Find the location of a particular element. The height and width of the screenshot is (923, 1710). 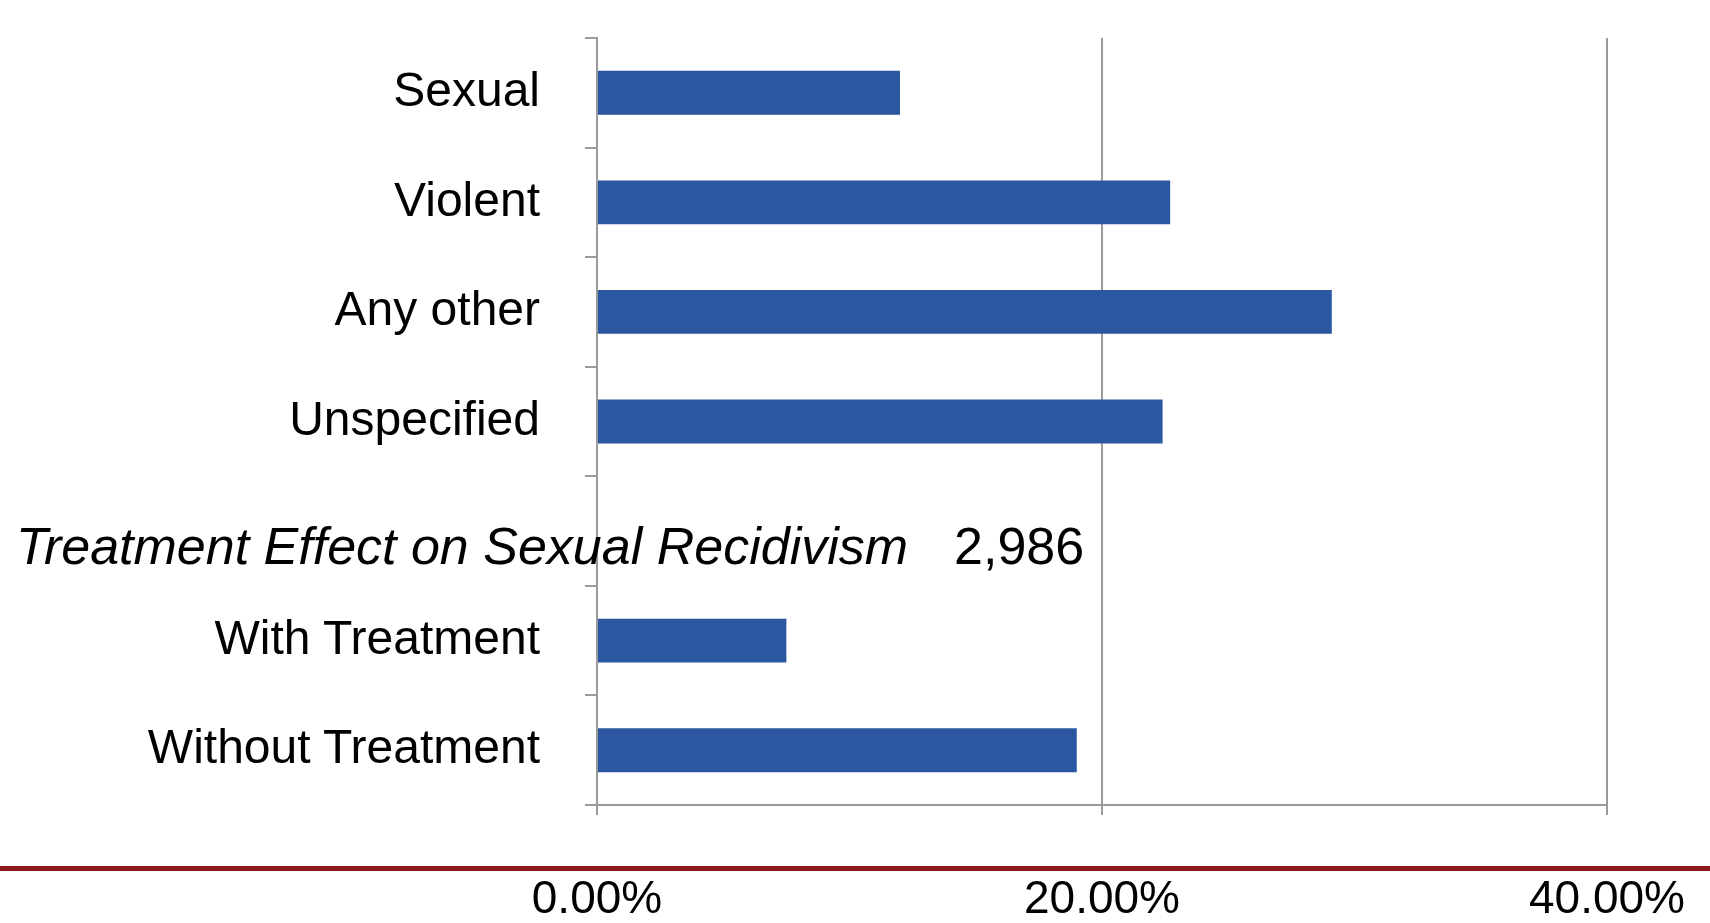

y-tick-label: Without Treatment is located at coordinates (343, 747).